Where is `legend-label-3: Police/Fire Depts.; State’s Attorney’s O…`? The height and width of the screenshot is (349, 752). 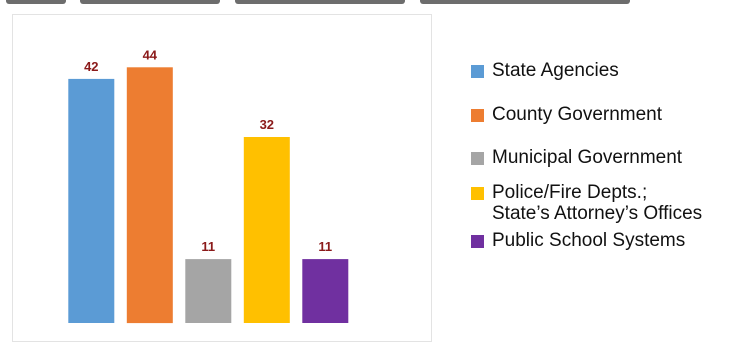 legend-label-3: Police/Fire Depts.; State’s Attorney’s O… is located at coordinates (597, 203).